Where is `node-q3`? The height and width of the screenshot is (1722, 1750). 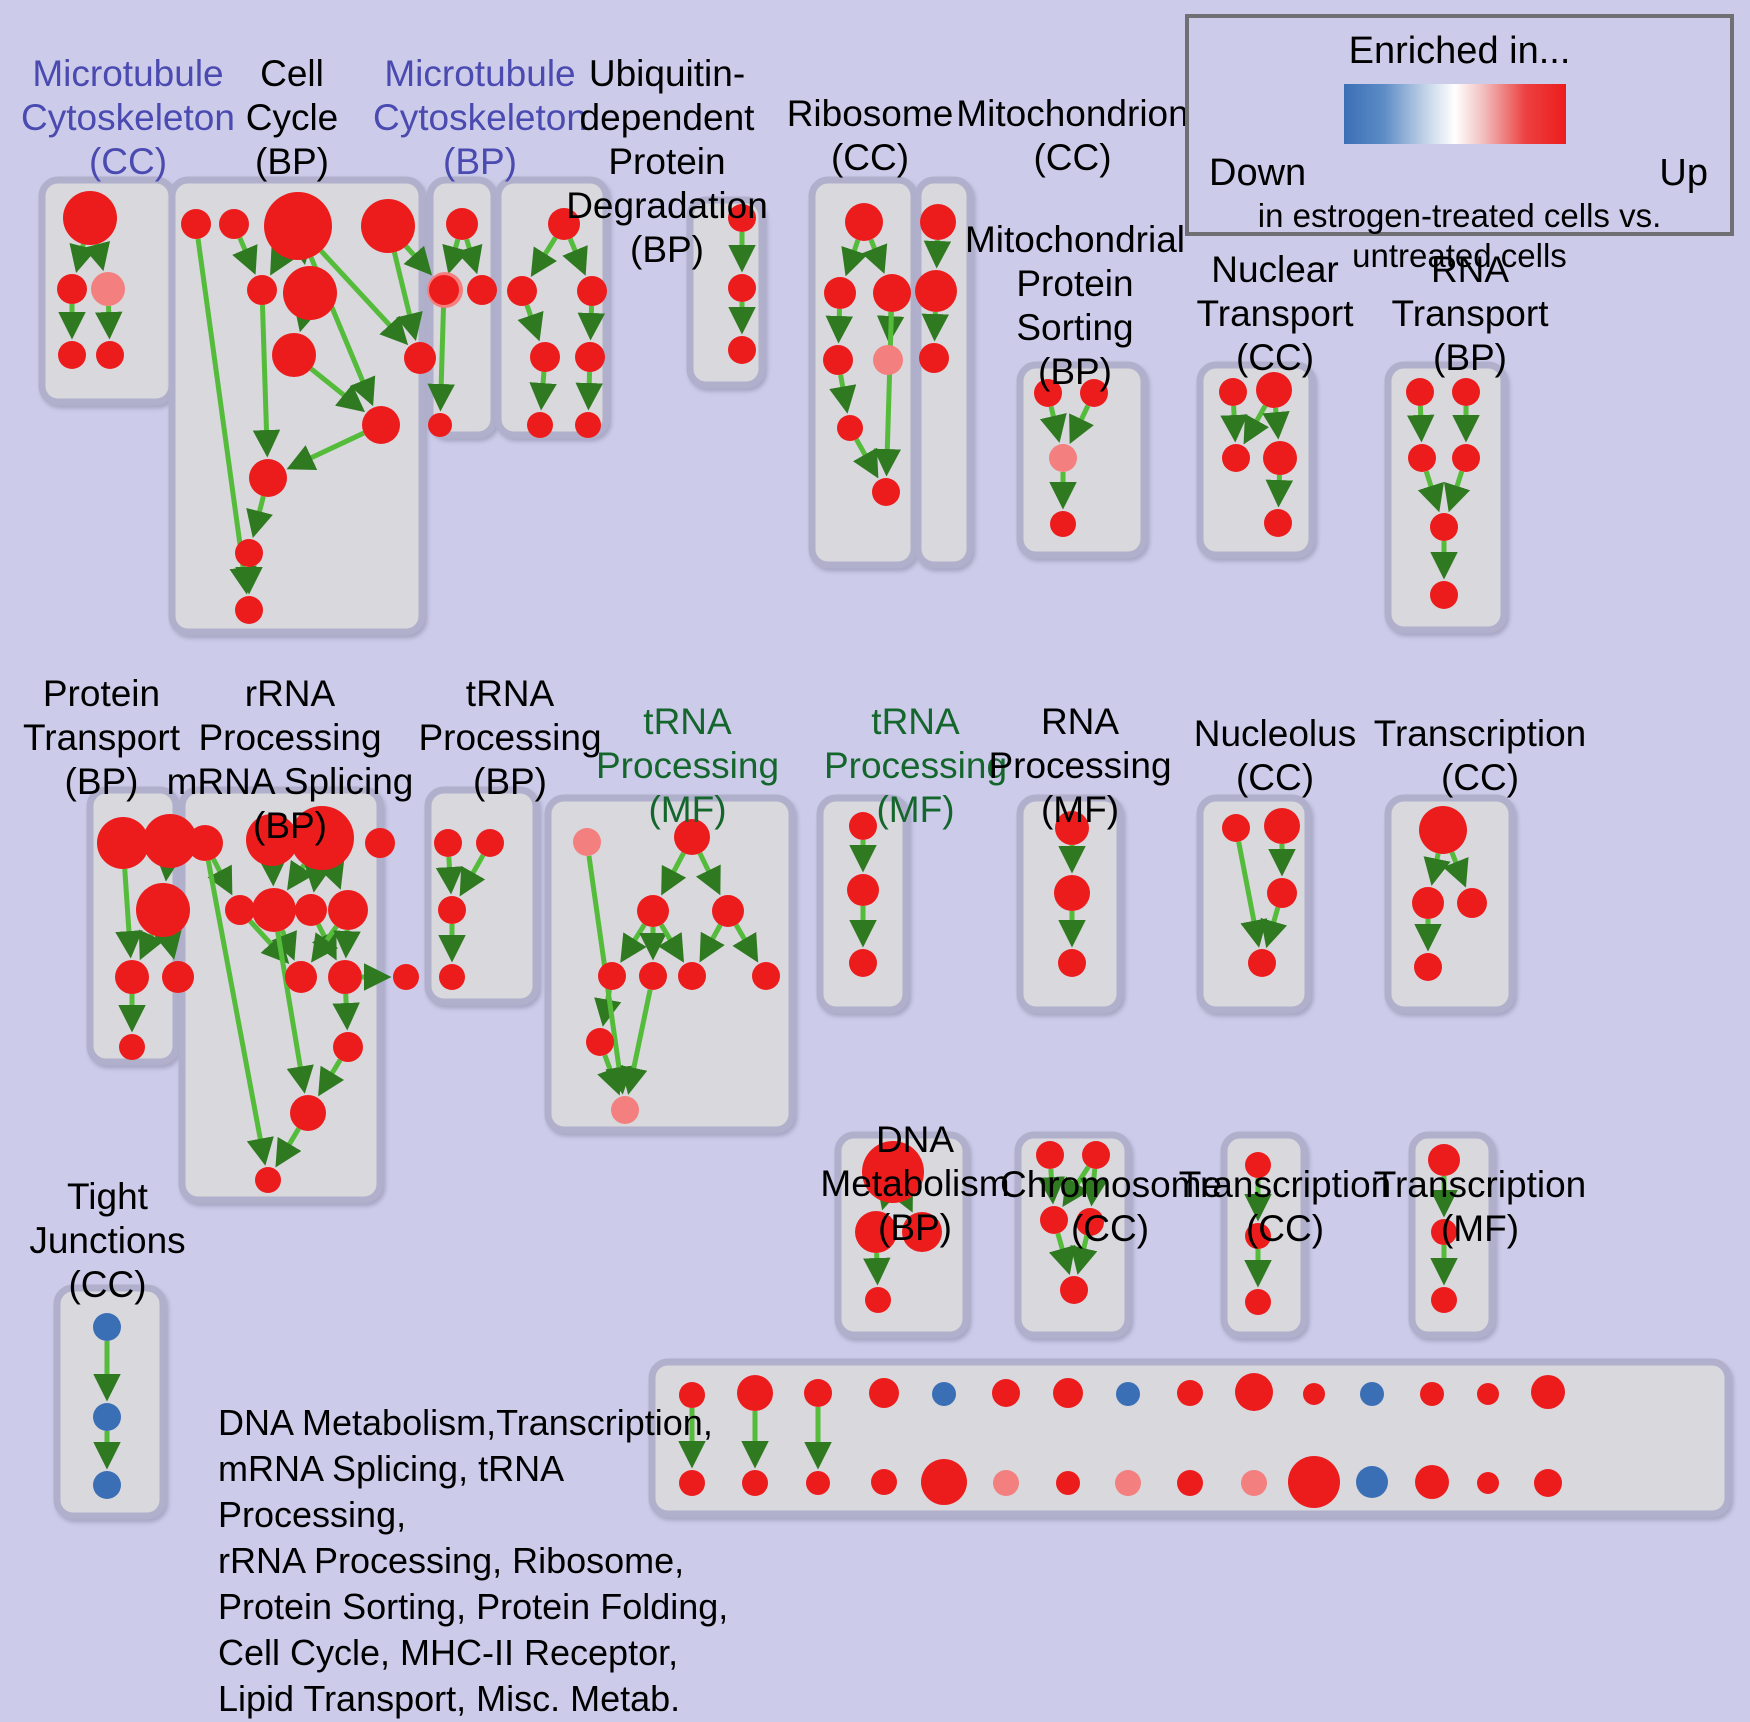 node-q3 is located at coordinates (1282, 893).